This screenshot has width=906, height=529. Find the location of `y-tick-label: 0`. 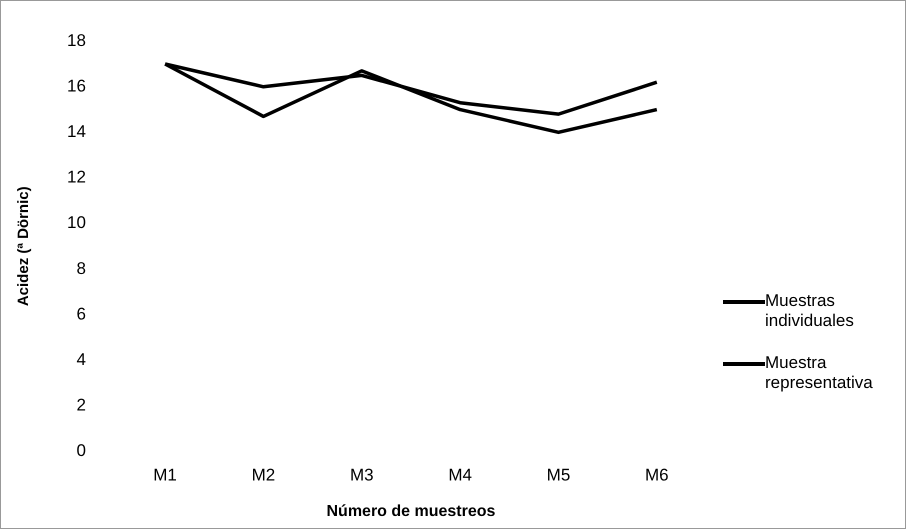

y-tick-label: 0 is located at coordinates (81, 450).